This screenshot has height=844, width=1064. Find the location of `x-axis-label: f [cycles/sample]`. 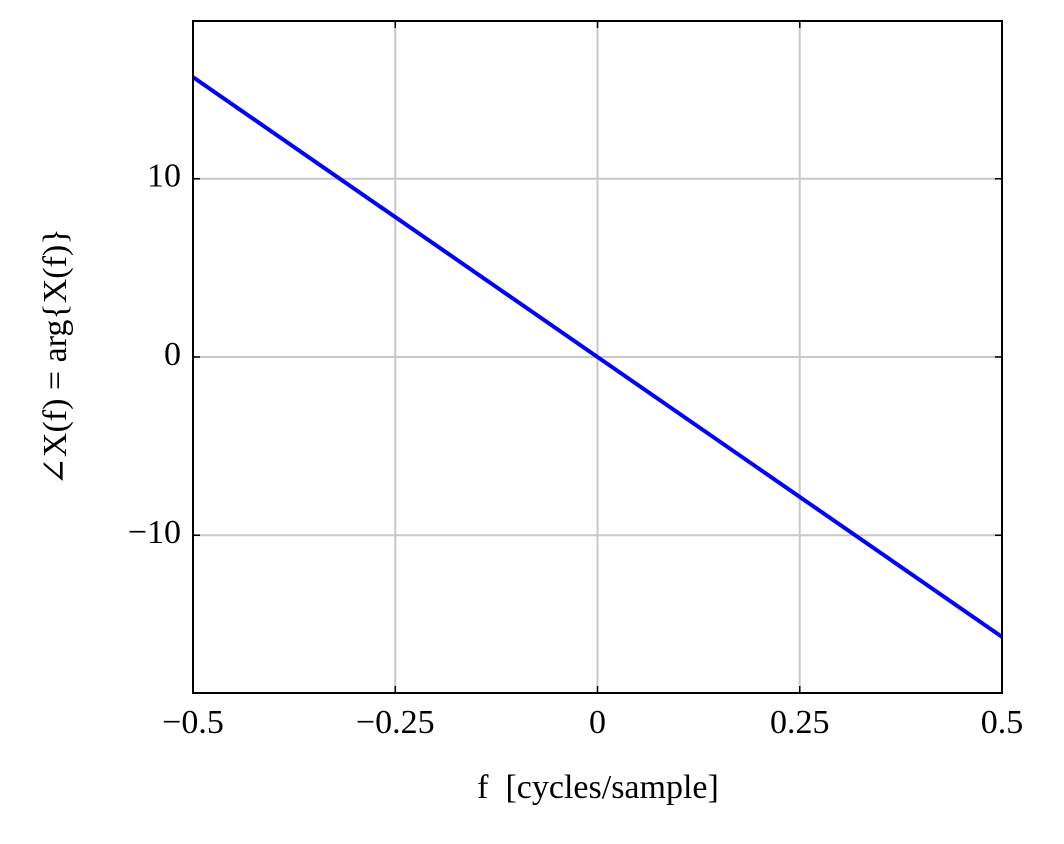

x-axis-label: f [cycles/sample] is located at coordinates (598, 787).